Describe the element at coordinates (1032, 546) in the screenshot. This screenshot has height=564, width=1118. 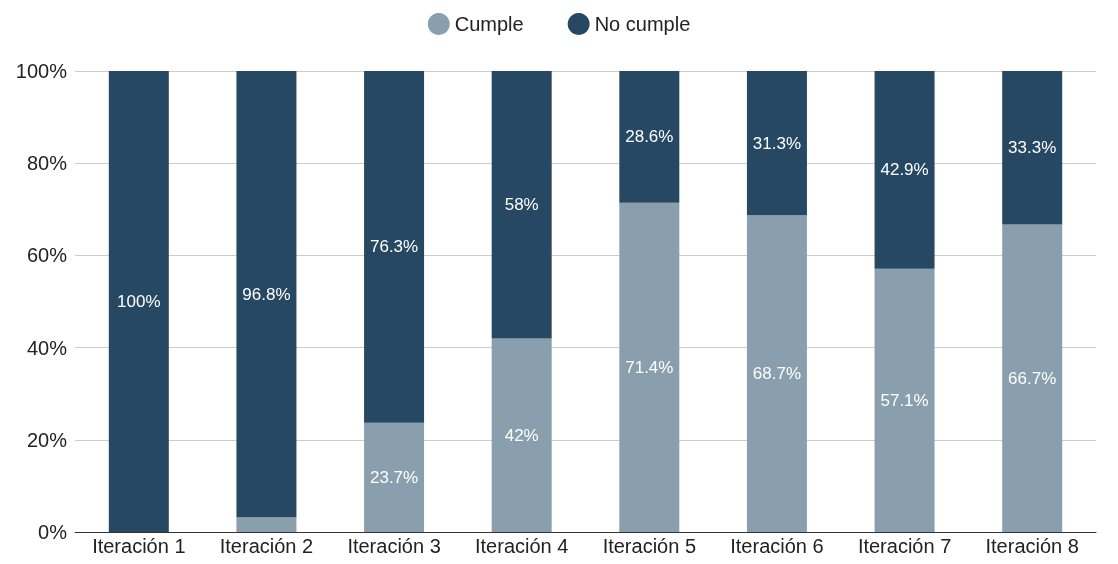
I see `x-tick-label: Iteración 8` at that location.